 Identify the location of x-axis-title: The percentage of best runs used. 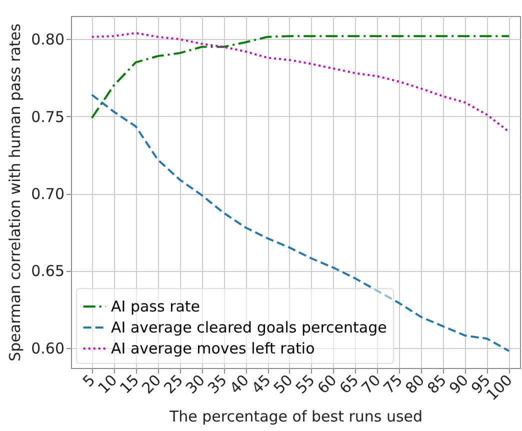
(295, 416).